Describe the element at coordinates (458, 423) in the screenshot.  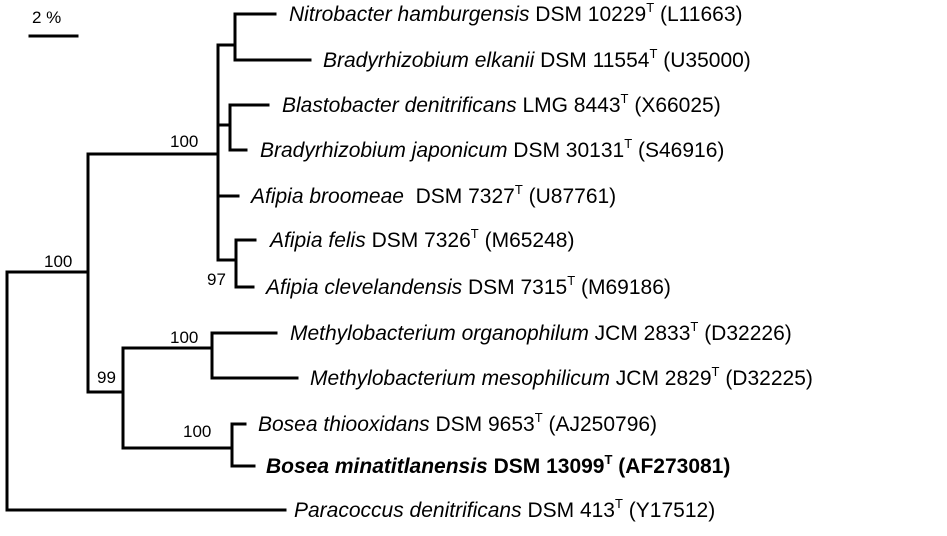
I see `taxon-label: Bosea thiooxidans DSM 9653T (AJ250796)` at that location.